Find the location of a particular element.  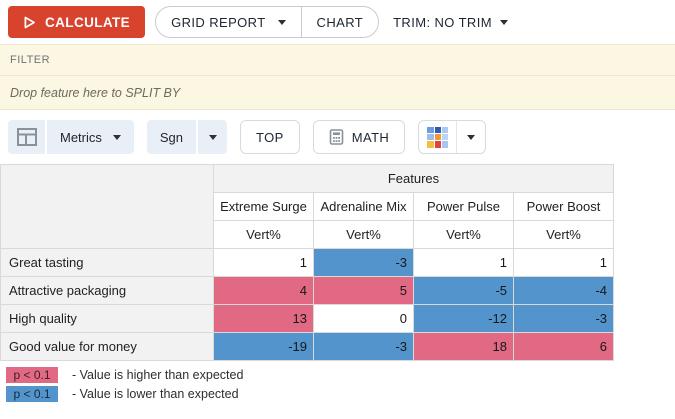

sgn-dropdown is located at coordinates (213, 137).